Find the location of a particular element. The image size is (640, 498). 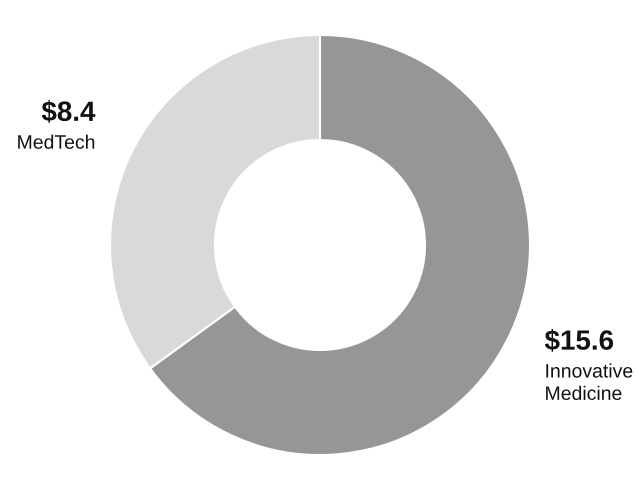

slice-label: Innovative Medicine is located at coordinates (589, 381).